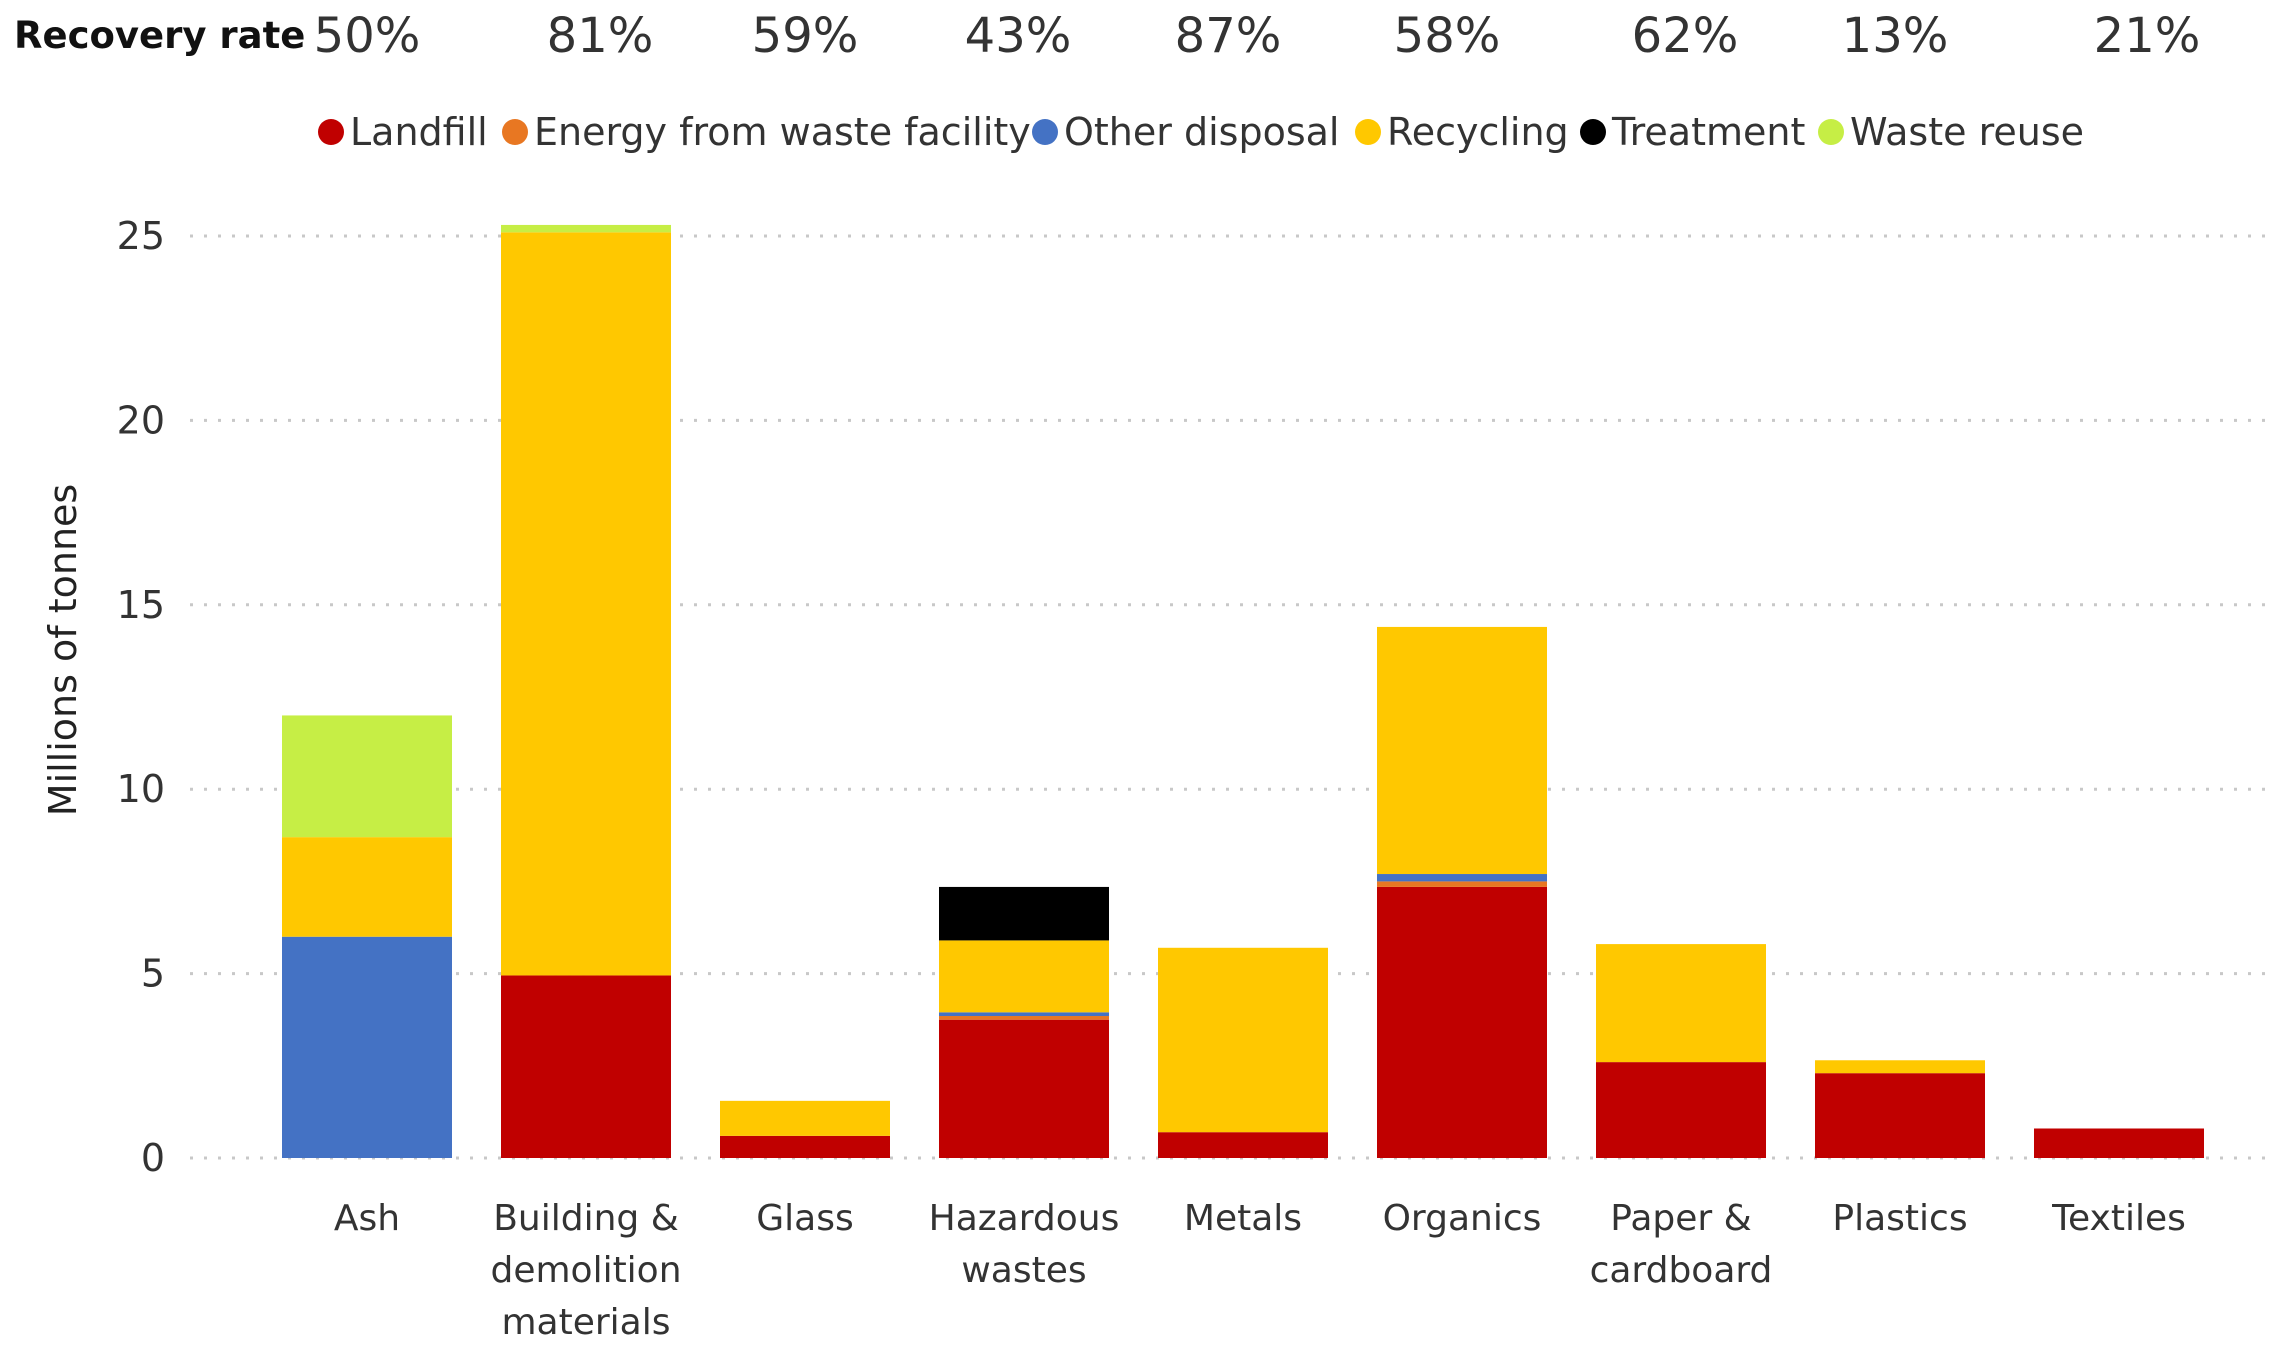 The height and width of the screenshot is (1349, 2284). What do you see at coordinates (782, 132) in the screenshot?
I see `legend-label: Energy from waste facility` at bounding box center [782, 132].